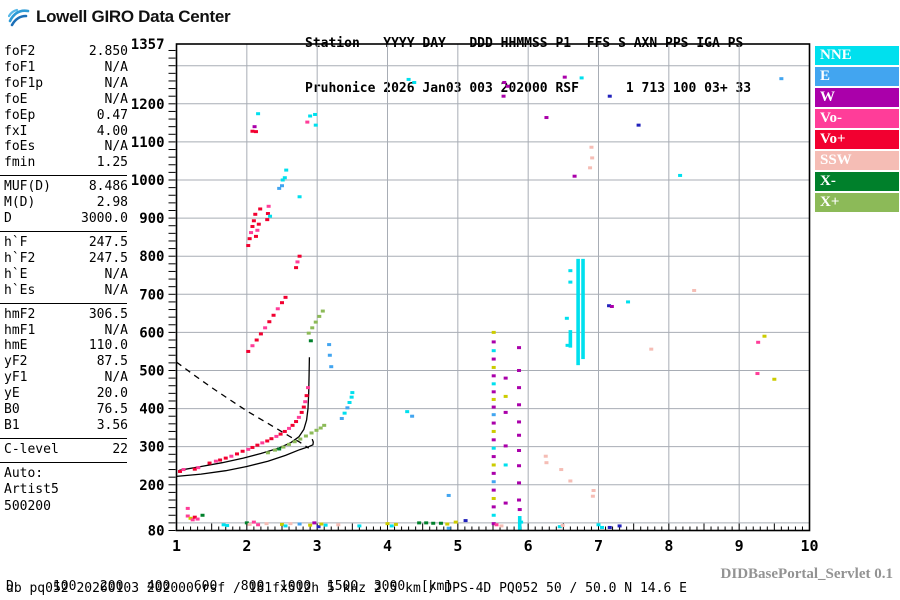 This screenshot has width=900, height=600. I want to click on param-divider, so click(63, 303).